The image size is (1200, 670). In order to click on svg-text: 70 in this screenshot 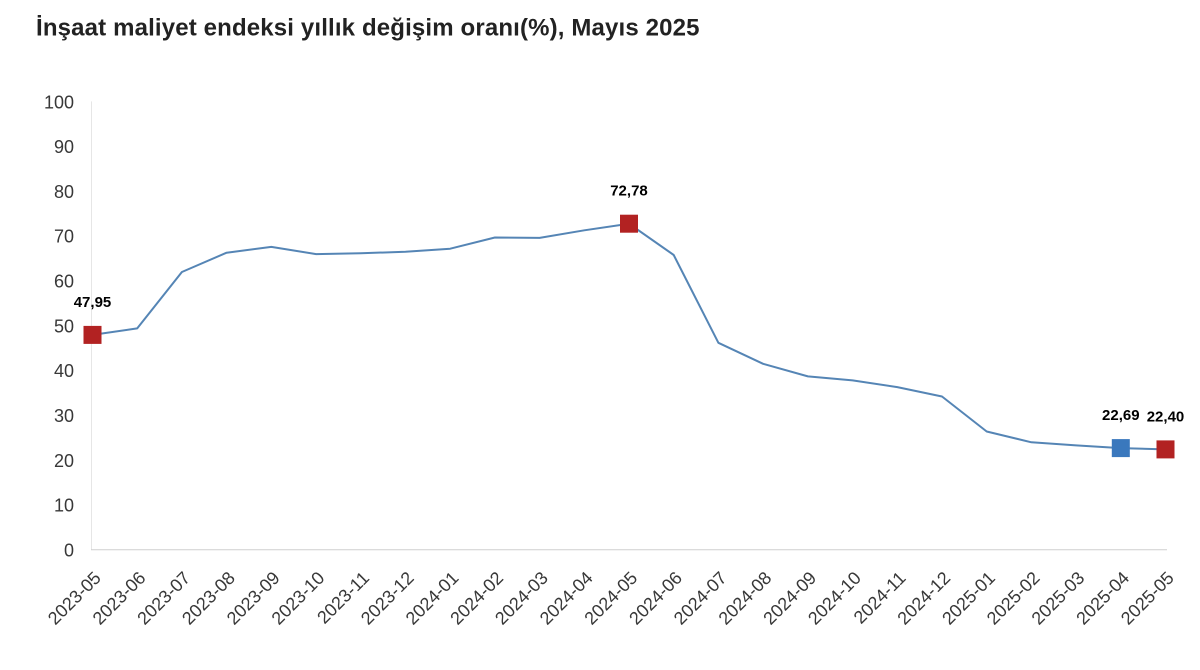, I will do `click(64, 237)`.